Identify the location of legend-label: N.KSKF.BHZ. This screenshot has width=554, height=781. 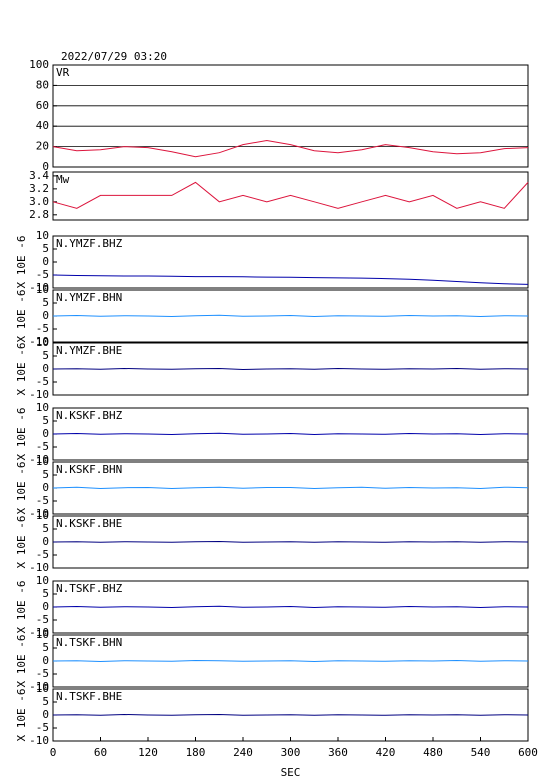
(89, 415).